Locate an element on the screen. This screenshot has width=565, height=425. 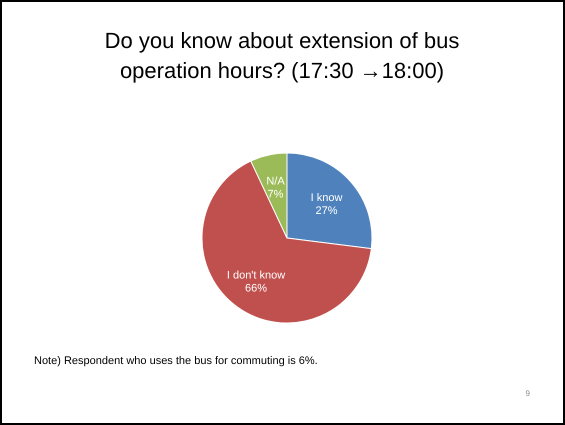
chart-title: Do you know about extension of bus operation hours? (17:30 →18:00) is located at coordinates (282, 55).